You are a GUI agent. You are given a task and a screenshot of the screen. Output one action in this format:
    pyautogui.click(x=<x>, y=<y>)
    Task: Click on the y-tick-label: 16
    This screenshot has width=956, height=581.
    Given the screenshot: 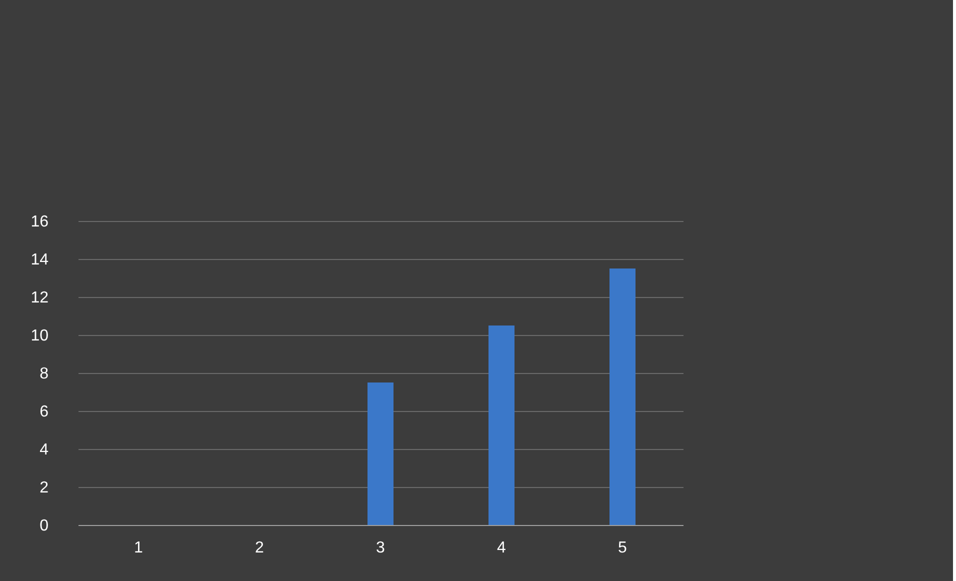 What is the action you would take?
    pyautogui.click(x=39, y=222)
    